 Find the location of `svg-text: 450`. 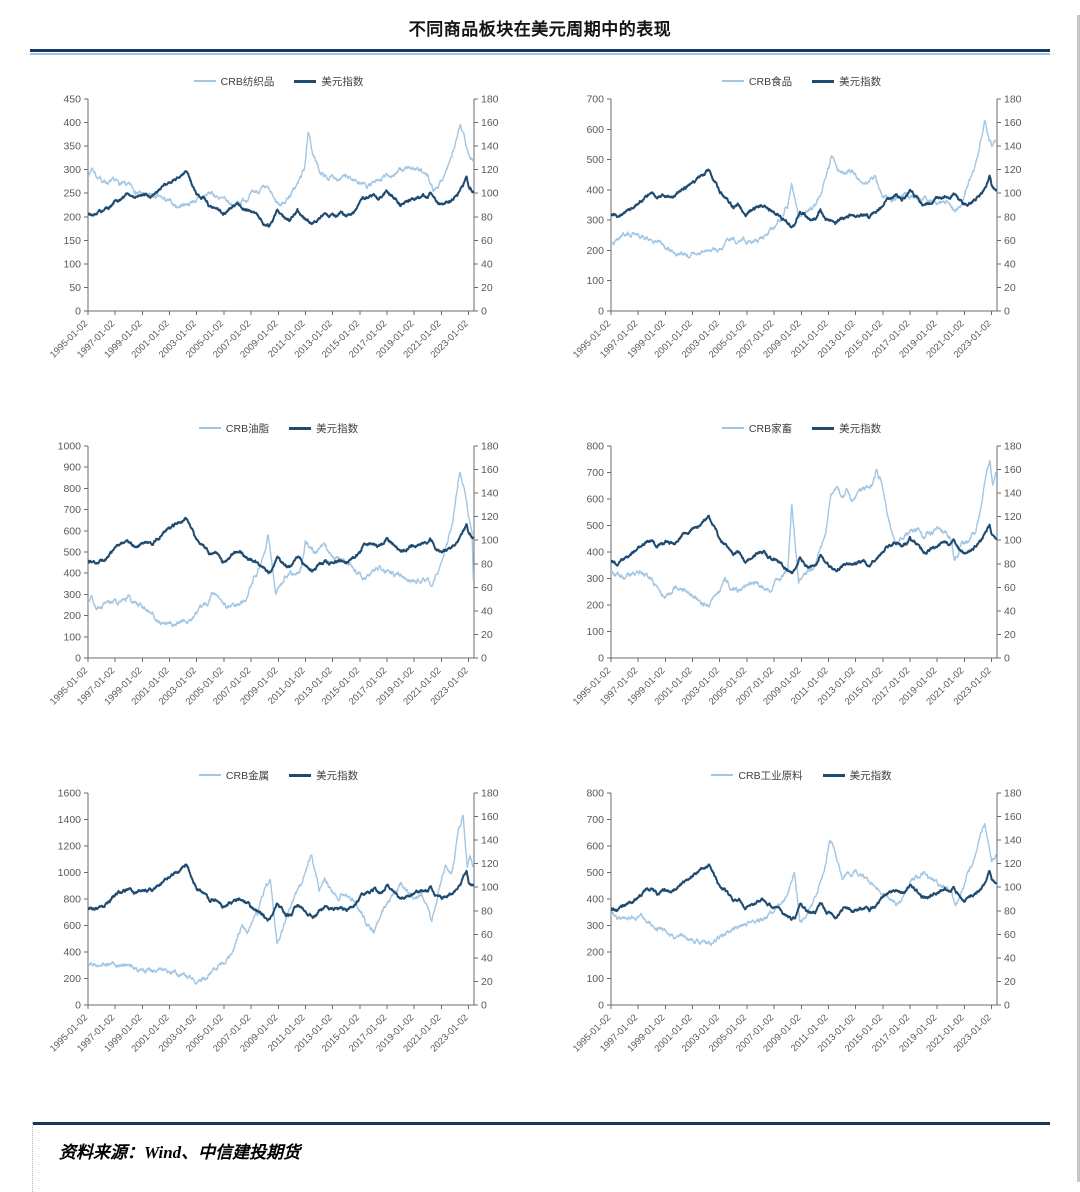

svg-text: 450 is located at coordinates (72, 100).